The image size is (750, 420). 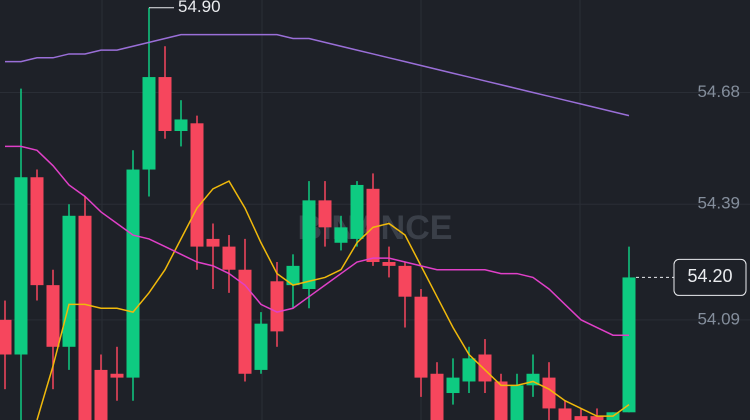 I want to click on y-tick-label: 54.68, so click(x=718, y=91).